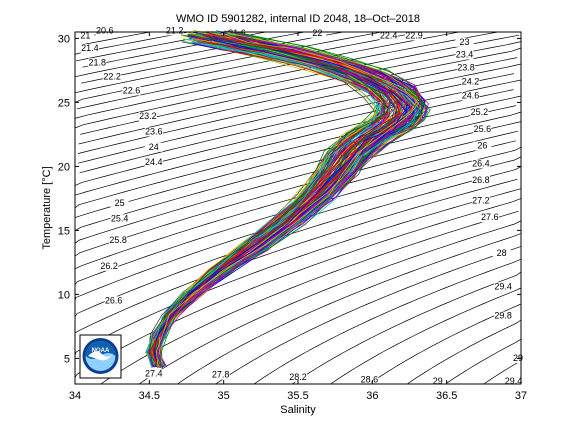 This screenshot has width=576, height=432. I want to click on contour-label: 22.9, so click(414, 35).